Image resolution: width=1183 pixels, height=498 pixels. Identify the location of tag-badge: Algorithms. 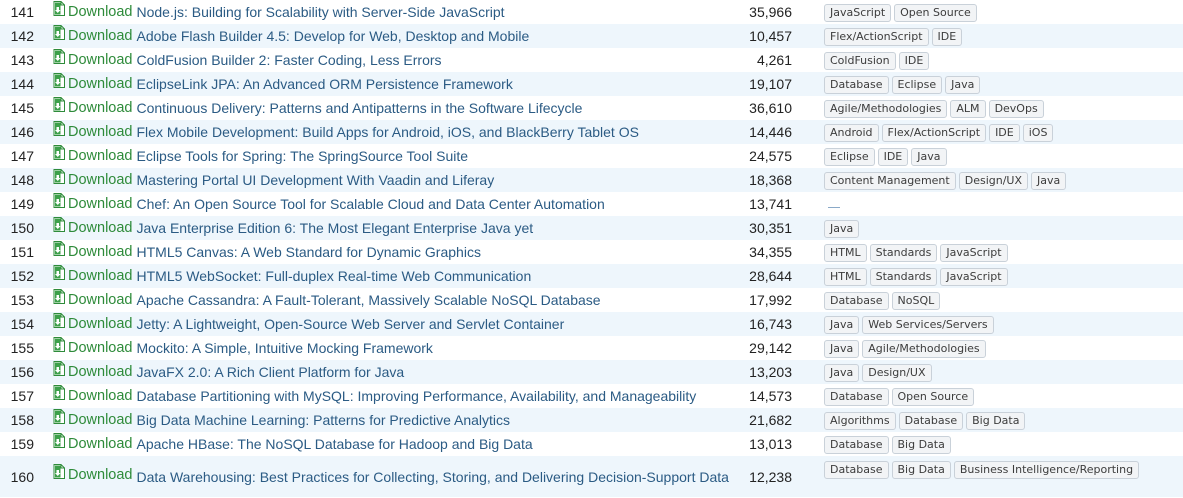
(860, 421).